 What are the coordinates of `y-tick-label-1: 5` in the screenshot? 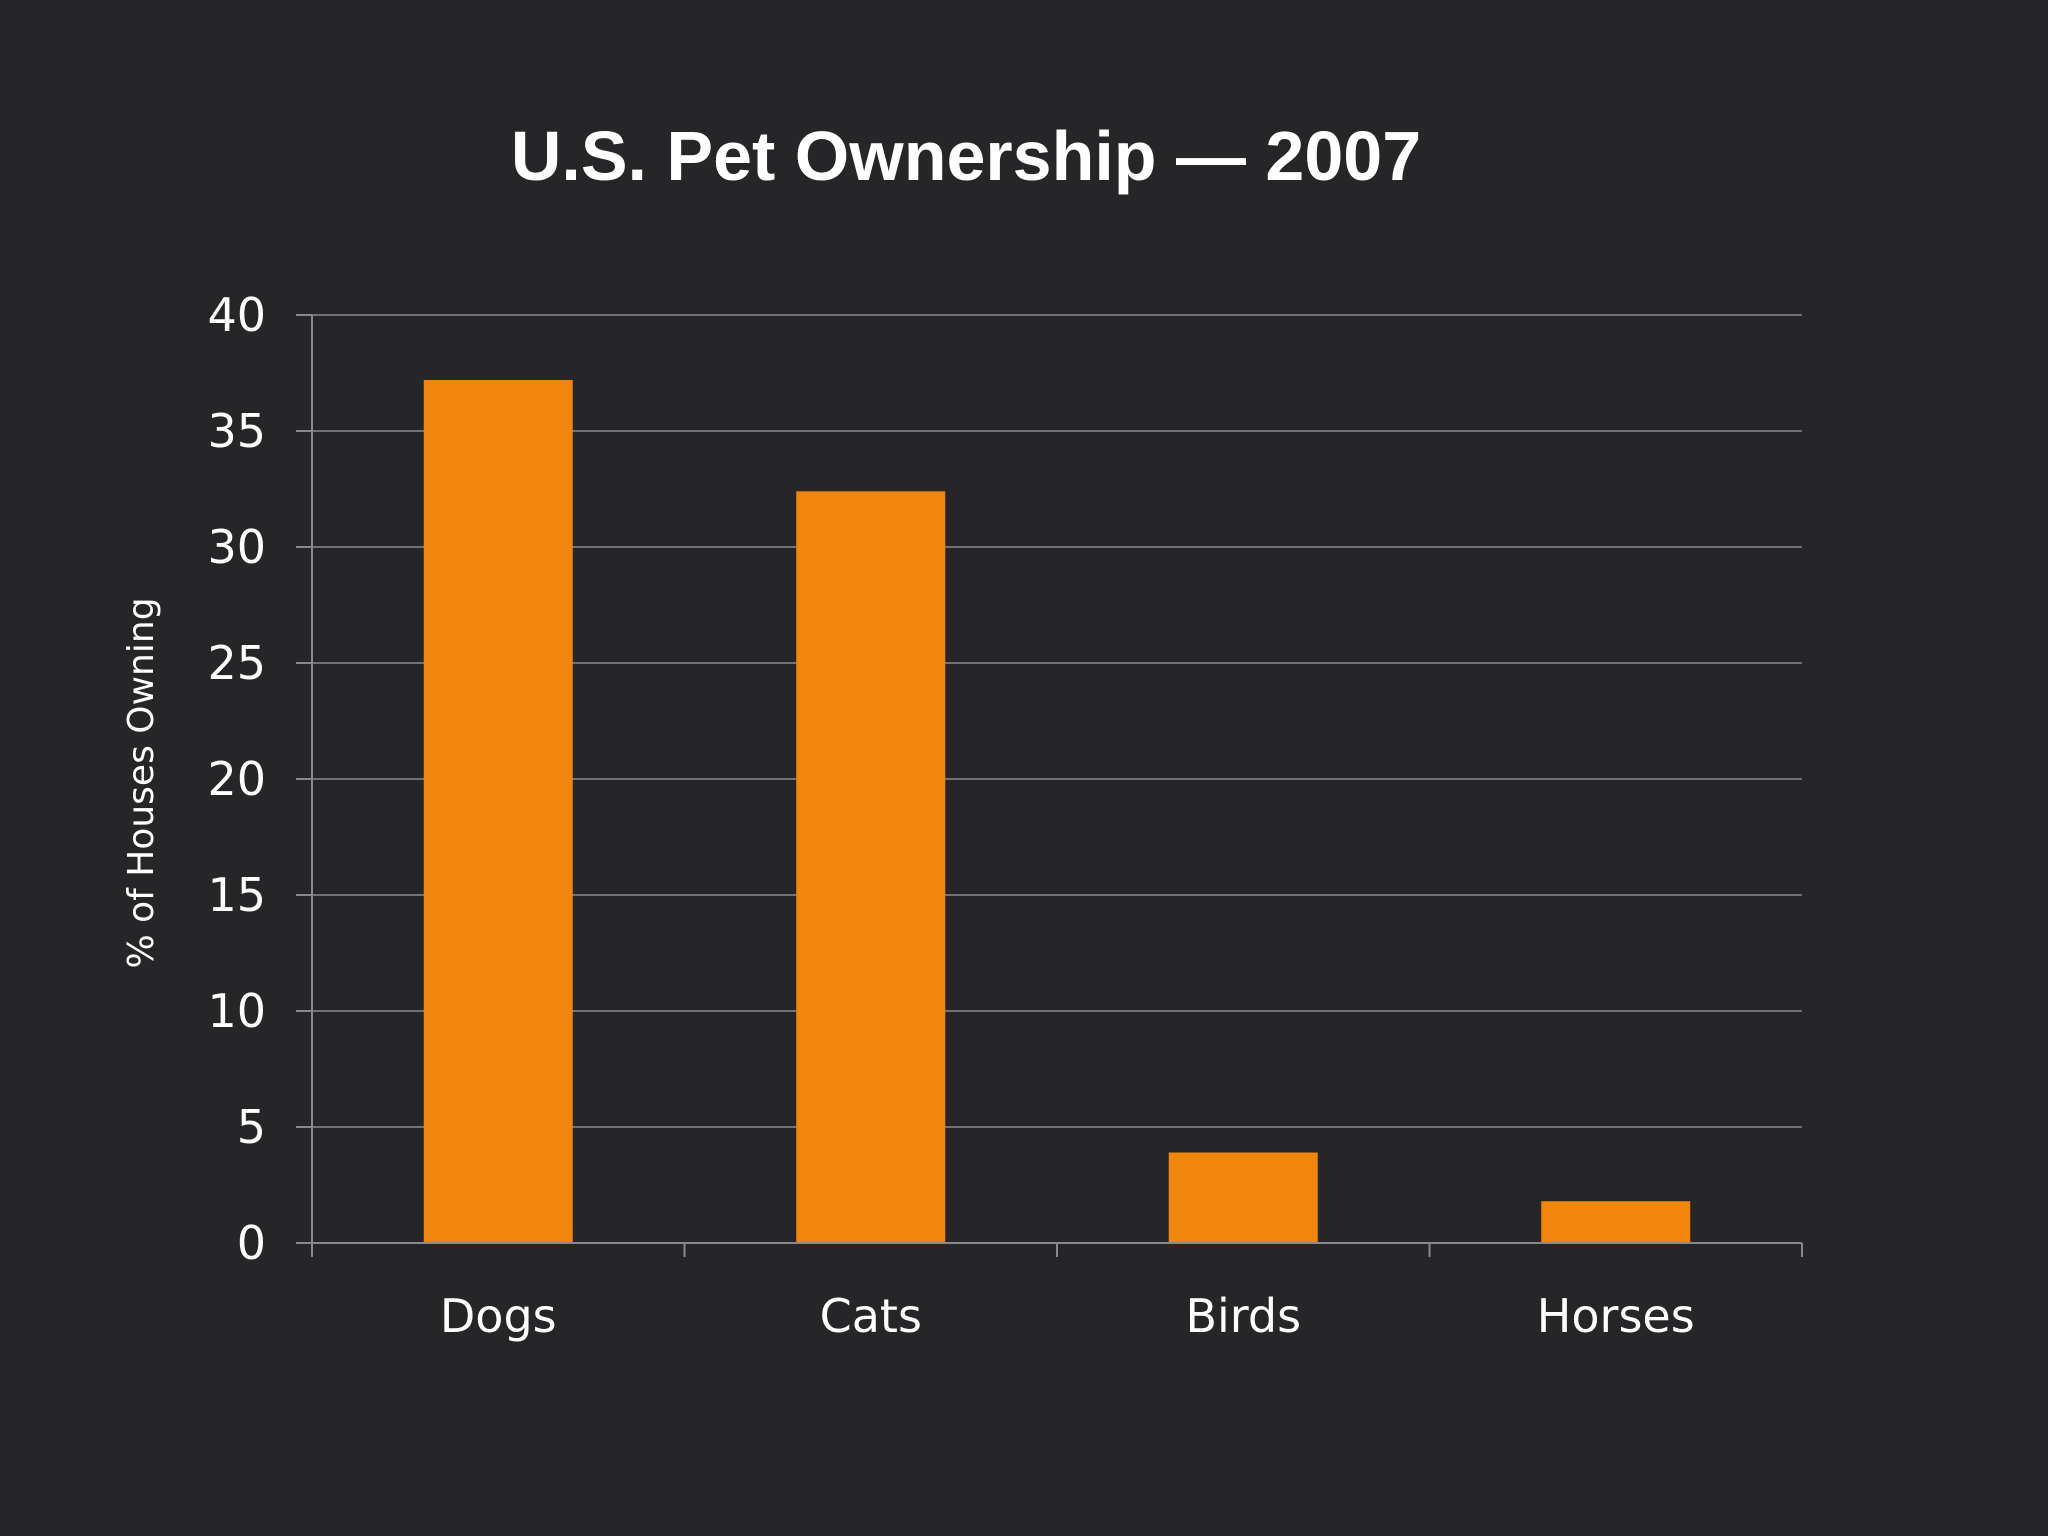 It's located at (251, 1127).